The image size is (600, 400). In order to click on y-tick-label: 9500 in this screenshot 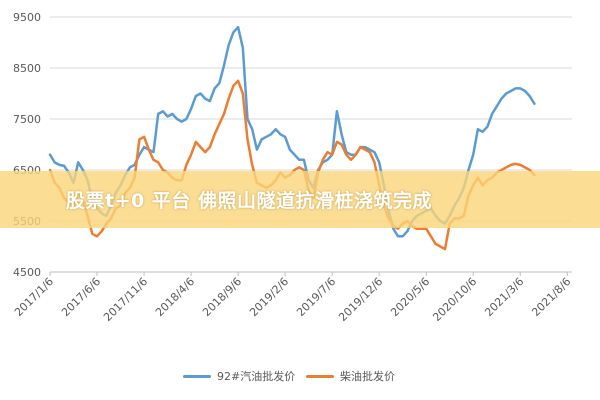, I will do `click(27, 17)`.